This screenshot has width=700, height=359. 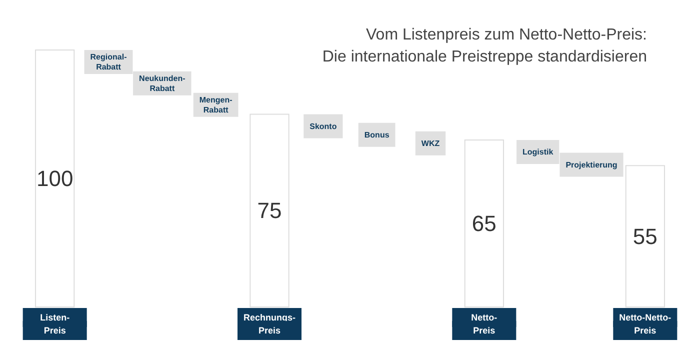 I want to click on x-tick-label: Netto-Netto-Preis, so click(x=645, y=324).